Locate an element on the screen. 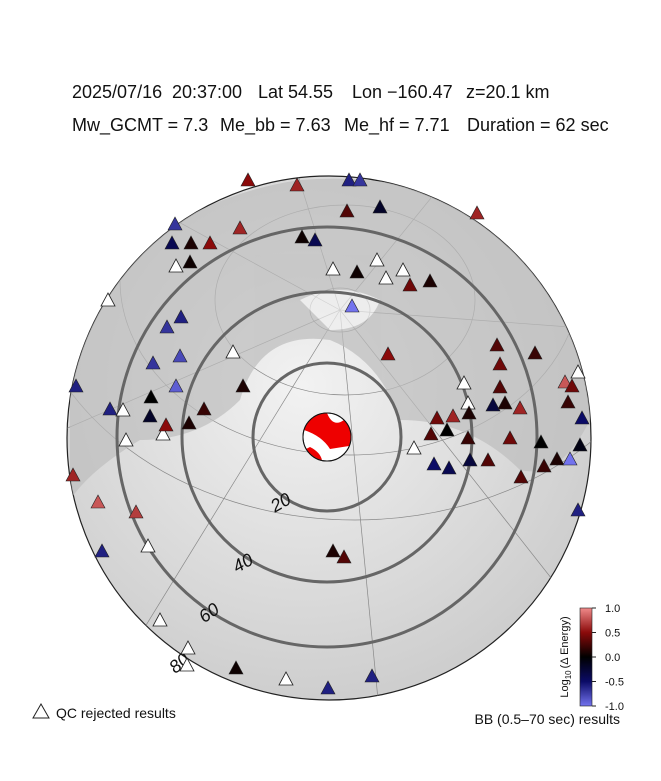 The height and width of the screenshot is (781, 661). legend-rejected: QC rejected results is located at coordinates (116, 713).